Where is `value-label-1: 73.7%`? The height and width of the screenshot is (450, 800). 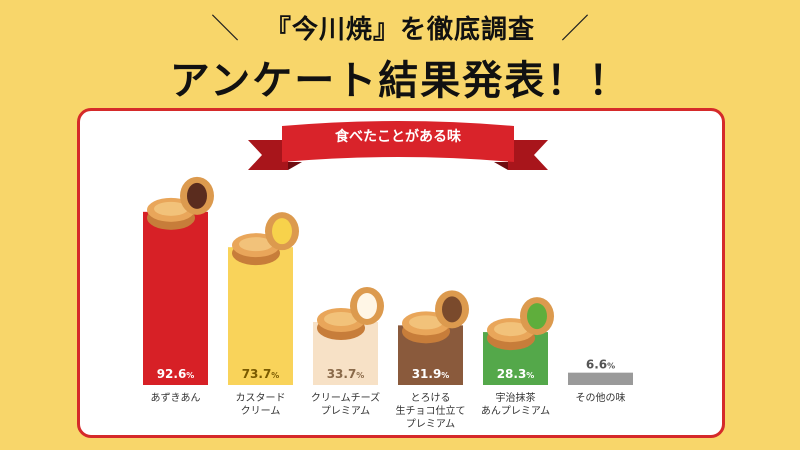 value-label-1: 73.7% is located at coordinates (261, 374).